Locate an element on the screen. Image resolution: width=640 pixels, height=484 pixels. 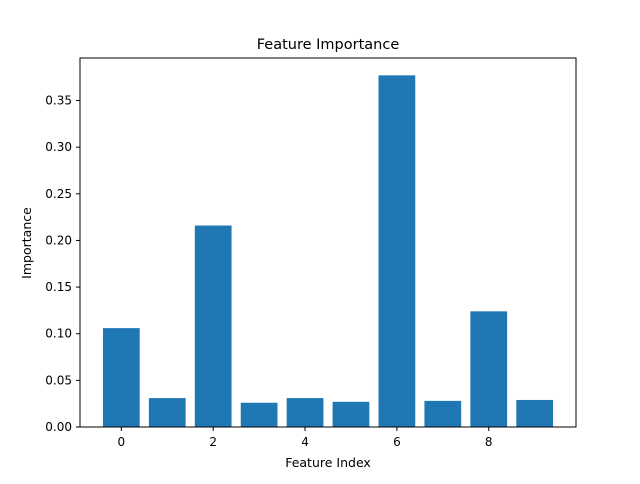
y-tick-label: 0.20 is located at coordinates (58, 240).